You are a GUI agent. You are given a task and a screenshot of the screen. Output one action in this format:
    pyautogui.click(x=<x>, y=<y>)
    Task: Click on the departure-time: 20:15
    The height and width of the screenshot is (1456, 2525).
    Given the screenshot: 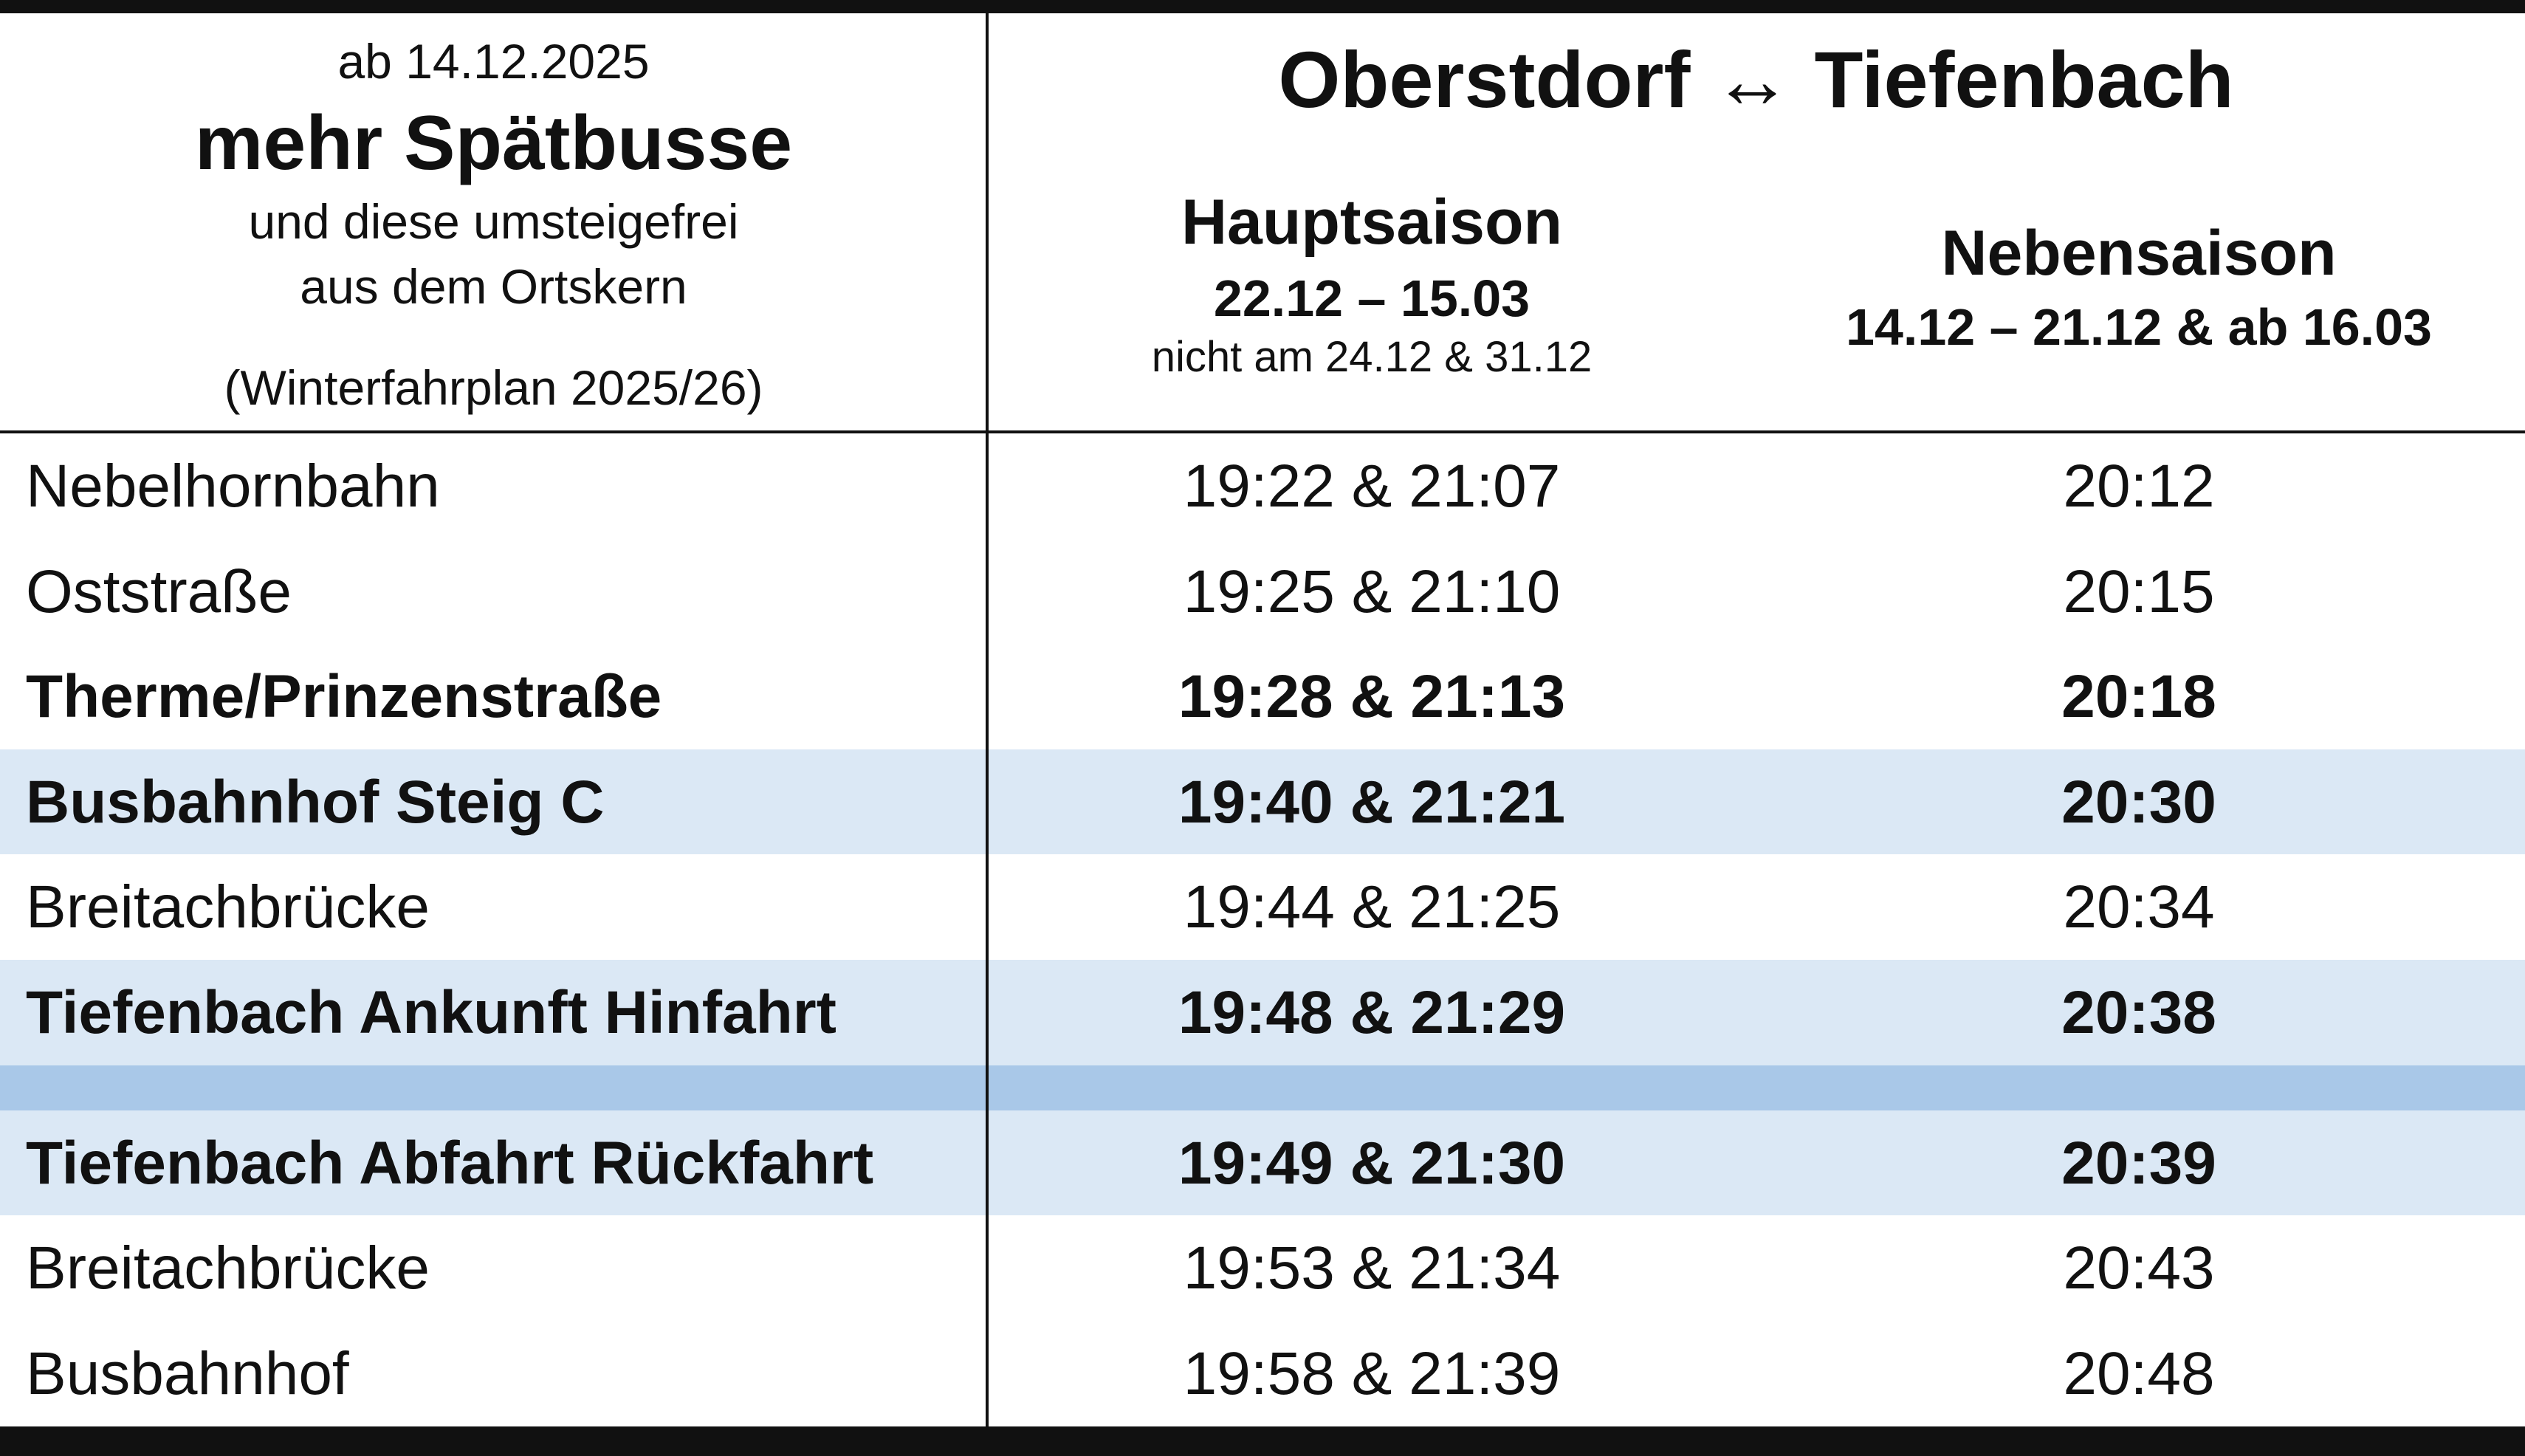 What is the action you would take?
    pyautogui.click(x=2139, y=591)
    